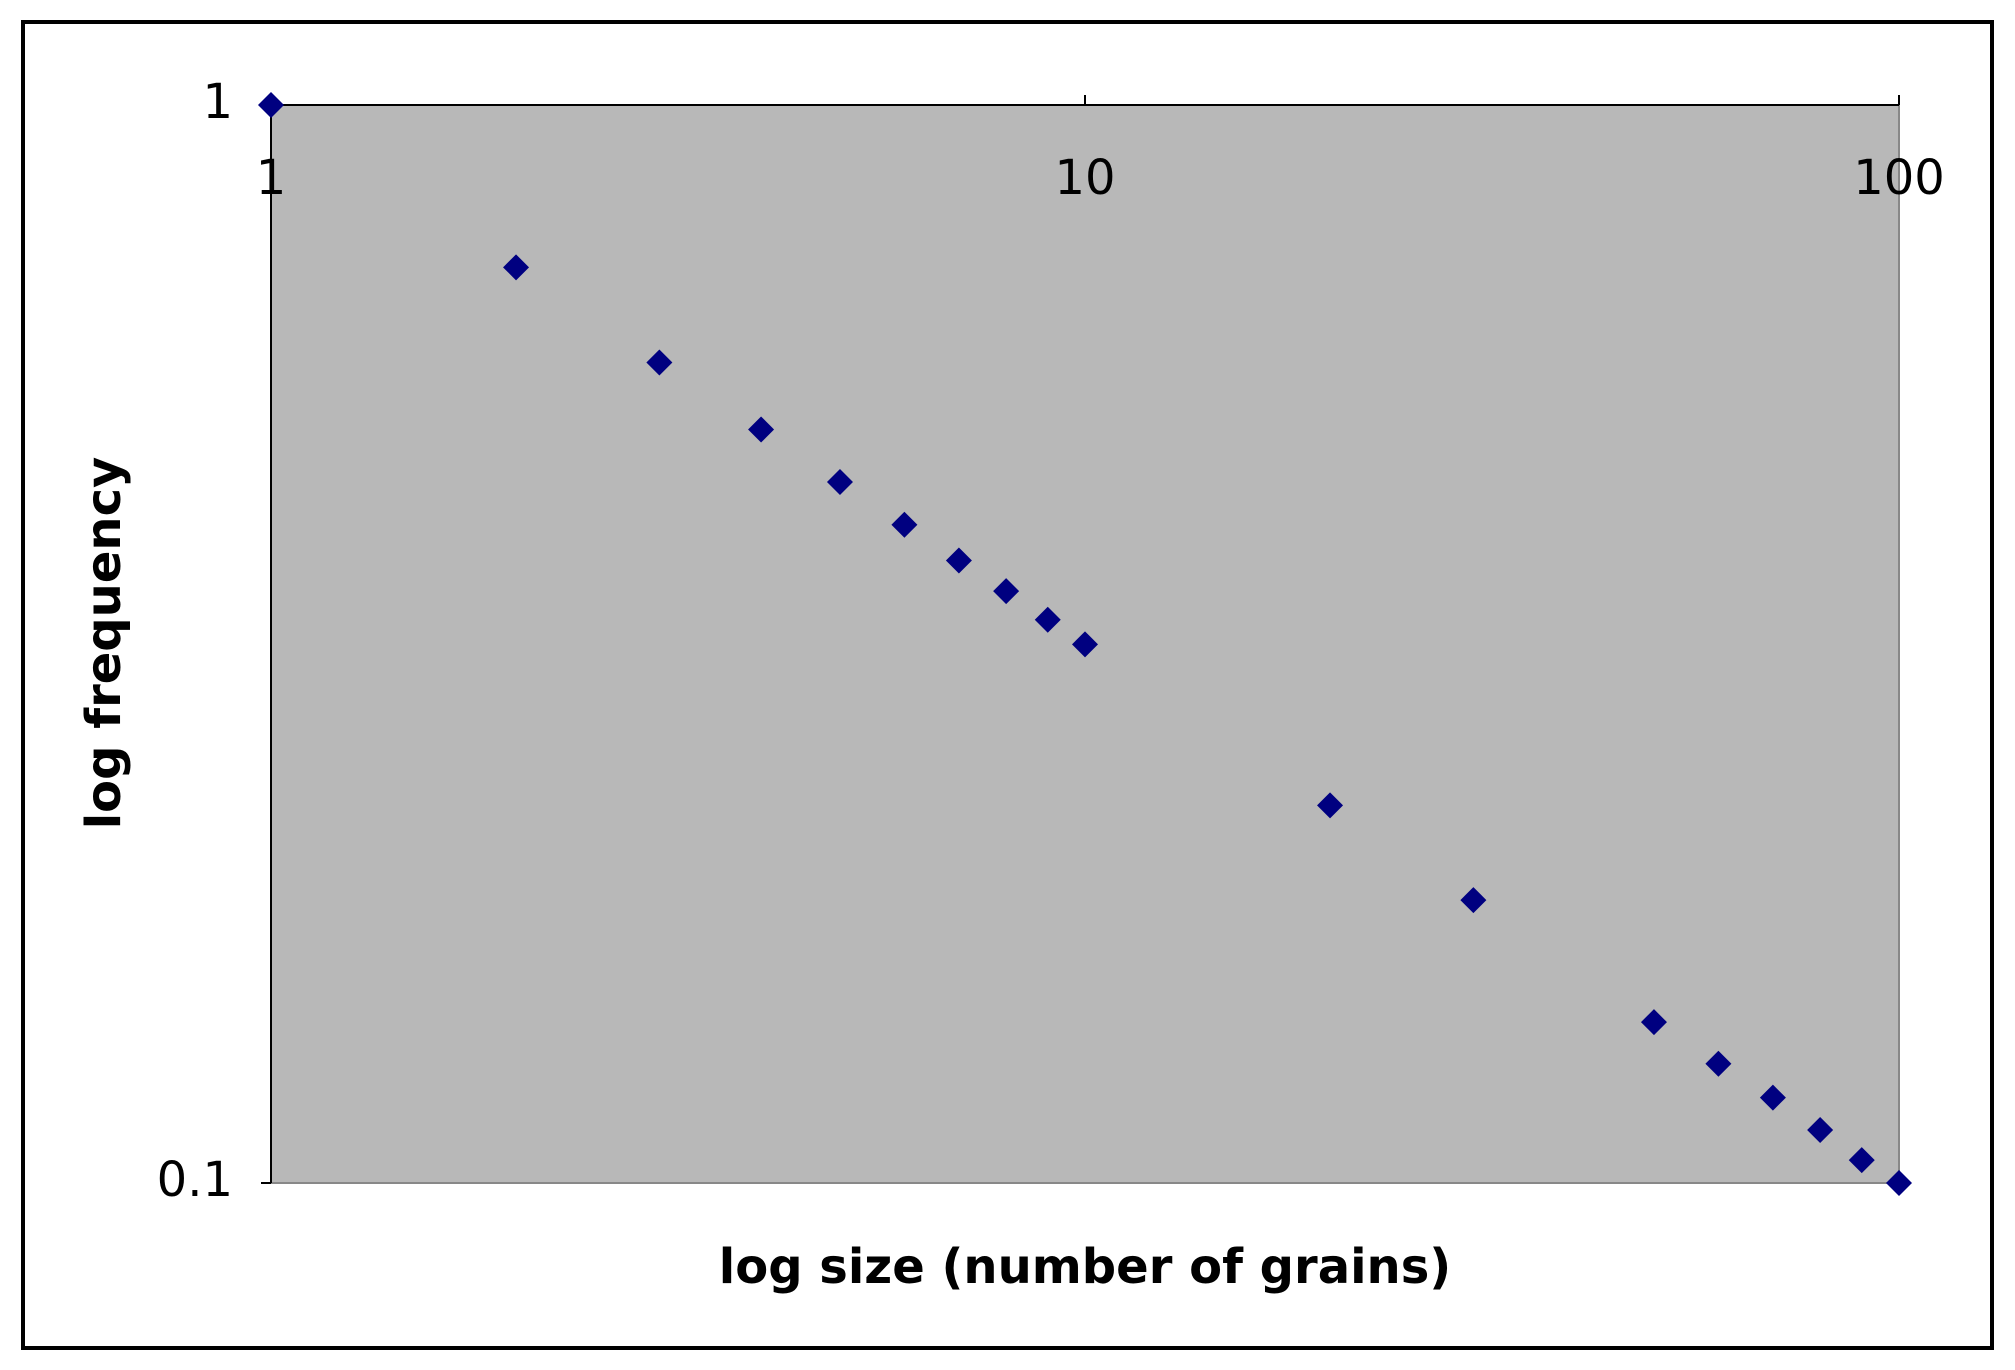  Describe the element at coordinates (104, 643) in the screenshot. I see `y-axis-title: log frequency` at that location.